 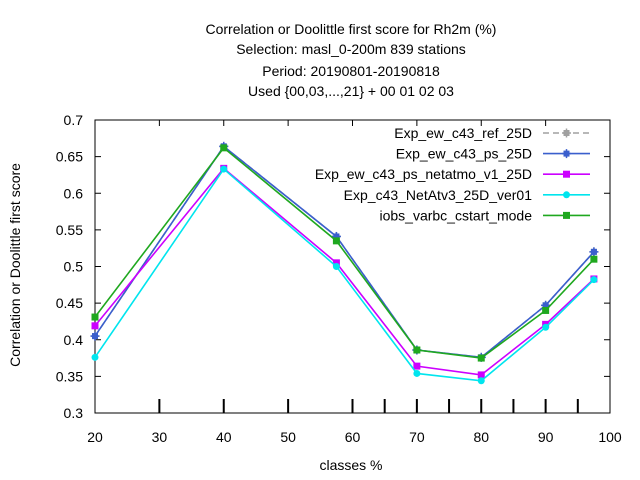 I want to click on x-tick-label: 20, so click(x=95, y=437).